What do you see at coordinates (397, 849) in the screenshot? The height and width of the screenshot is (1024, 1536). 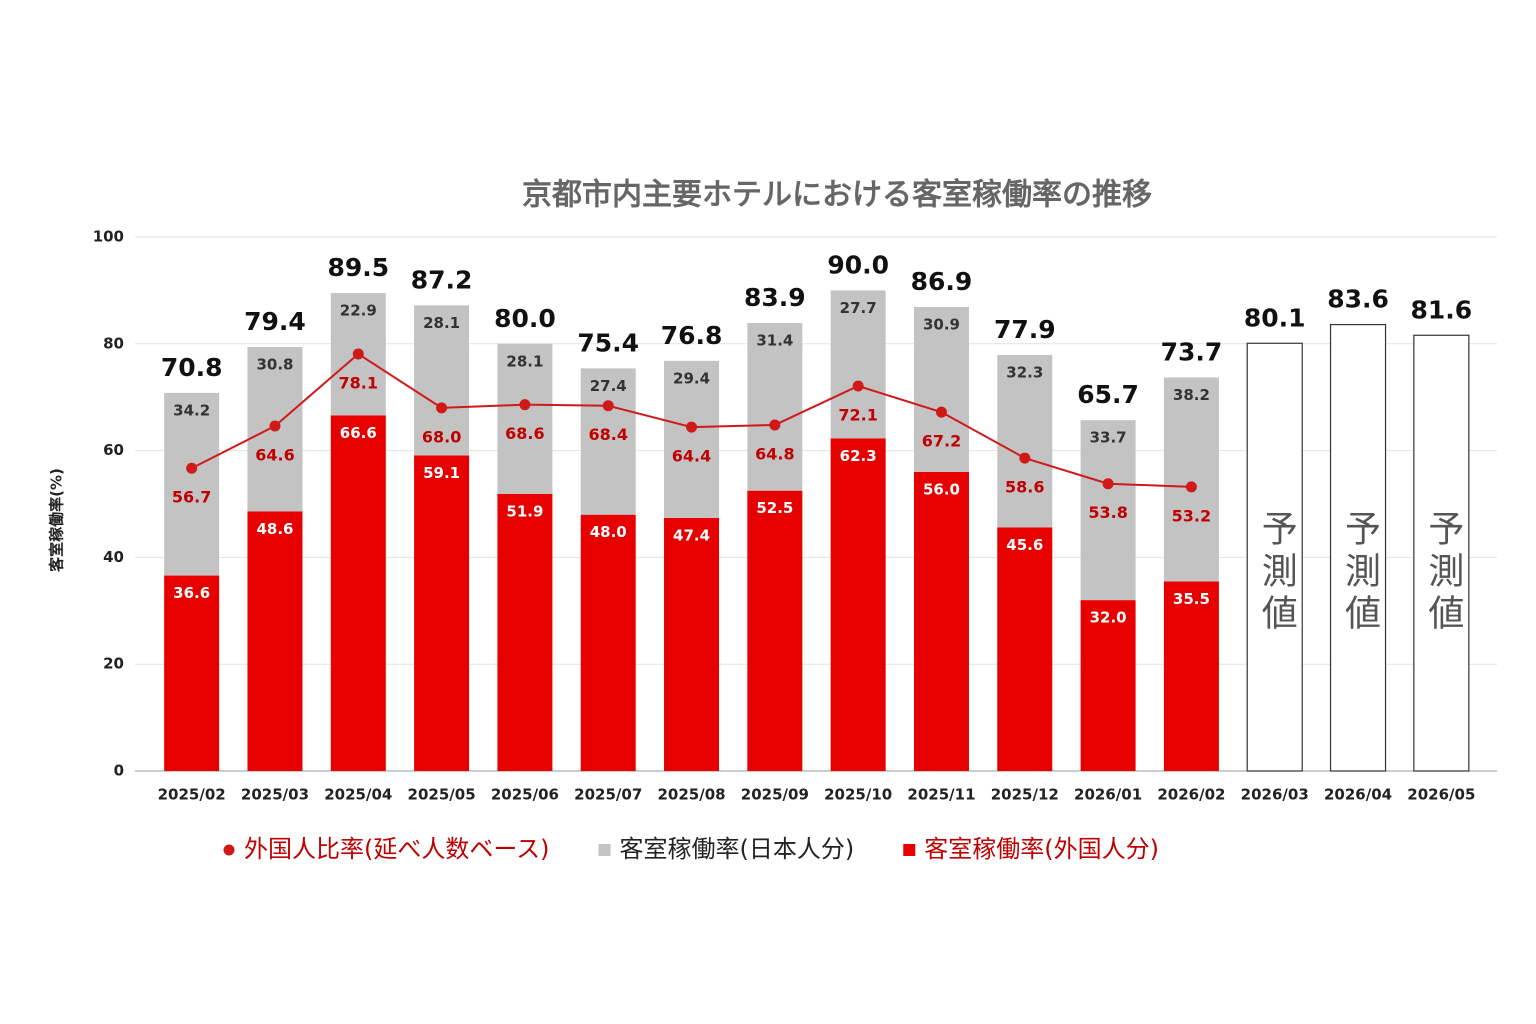 I see `legend-label: 外国人比率(延べ人数ベース)` at bounding box center [397, 849].